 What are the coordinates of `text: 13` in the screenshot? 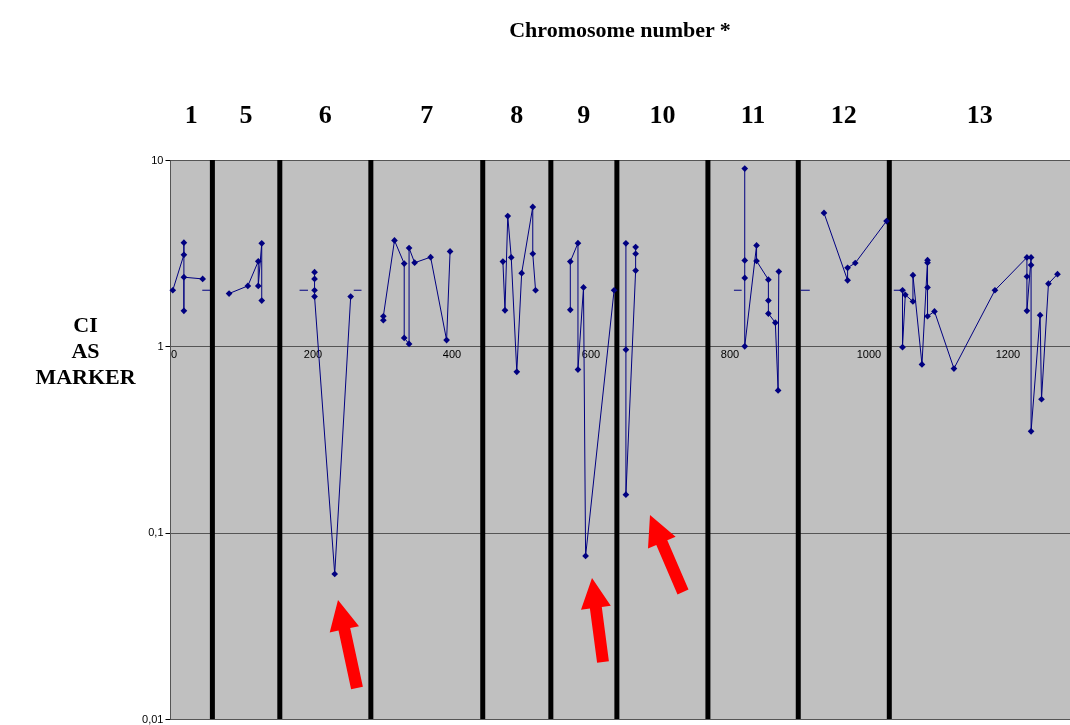 It's located at (979, 114).